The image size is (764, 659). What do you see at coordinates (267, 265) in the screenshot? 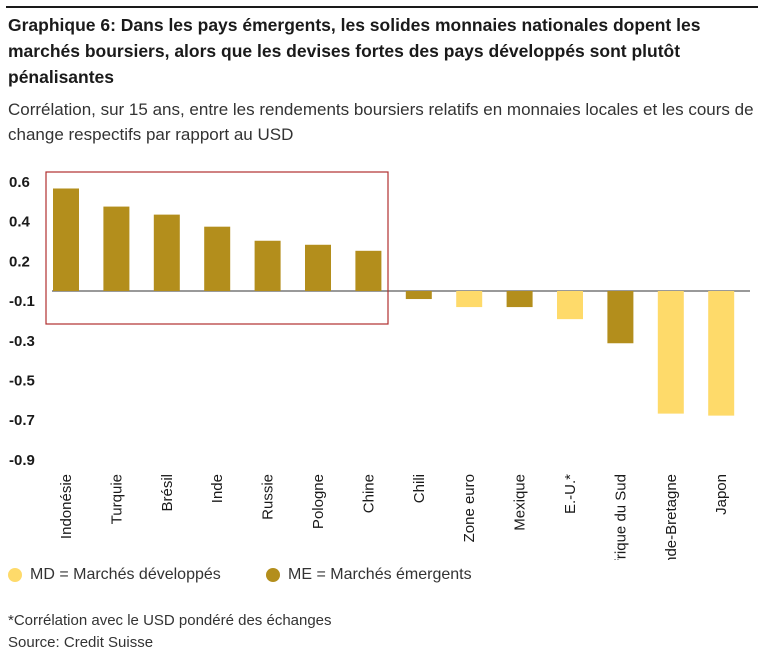
I see `bar-russie` at bounding box center [267, 265].